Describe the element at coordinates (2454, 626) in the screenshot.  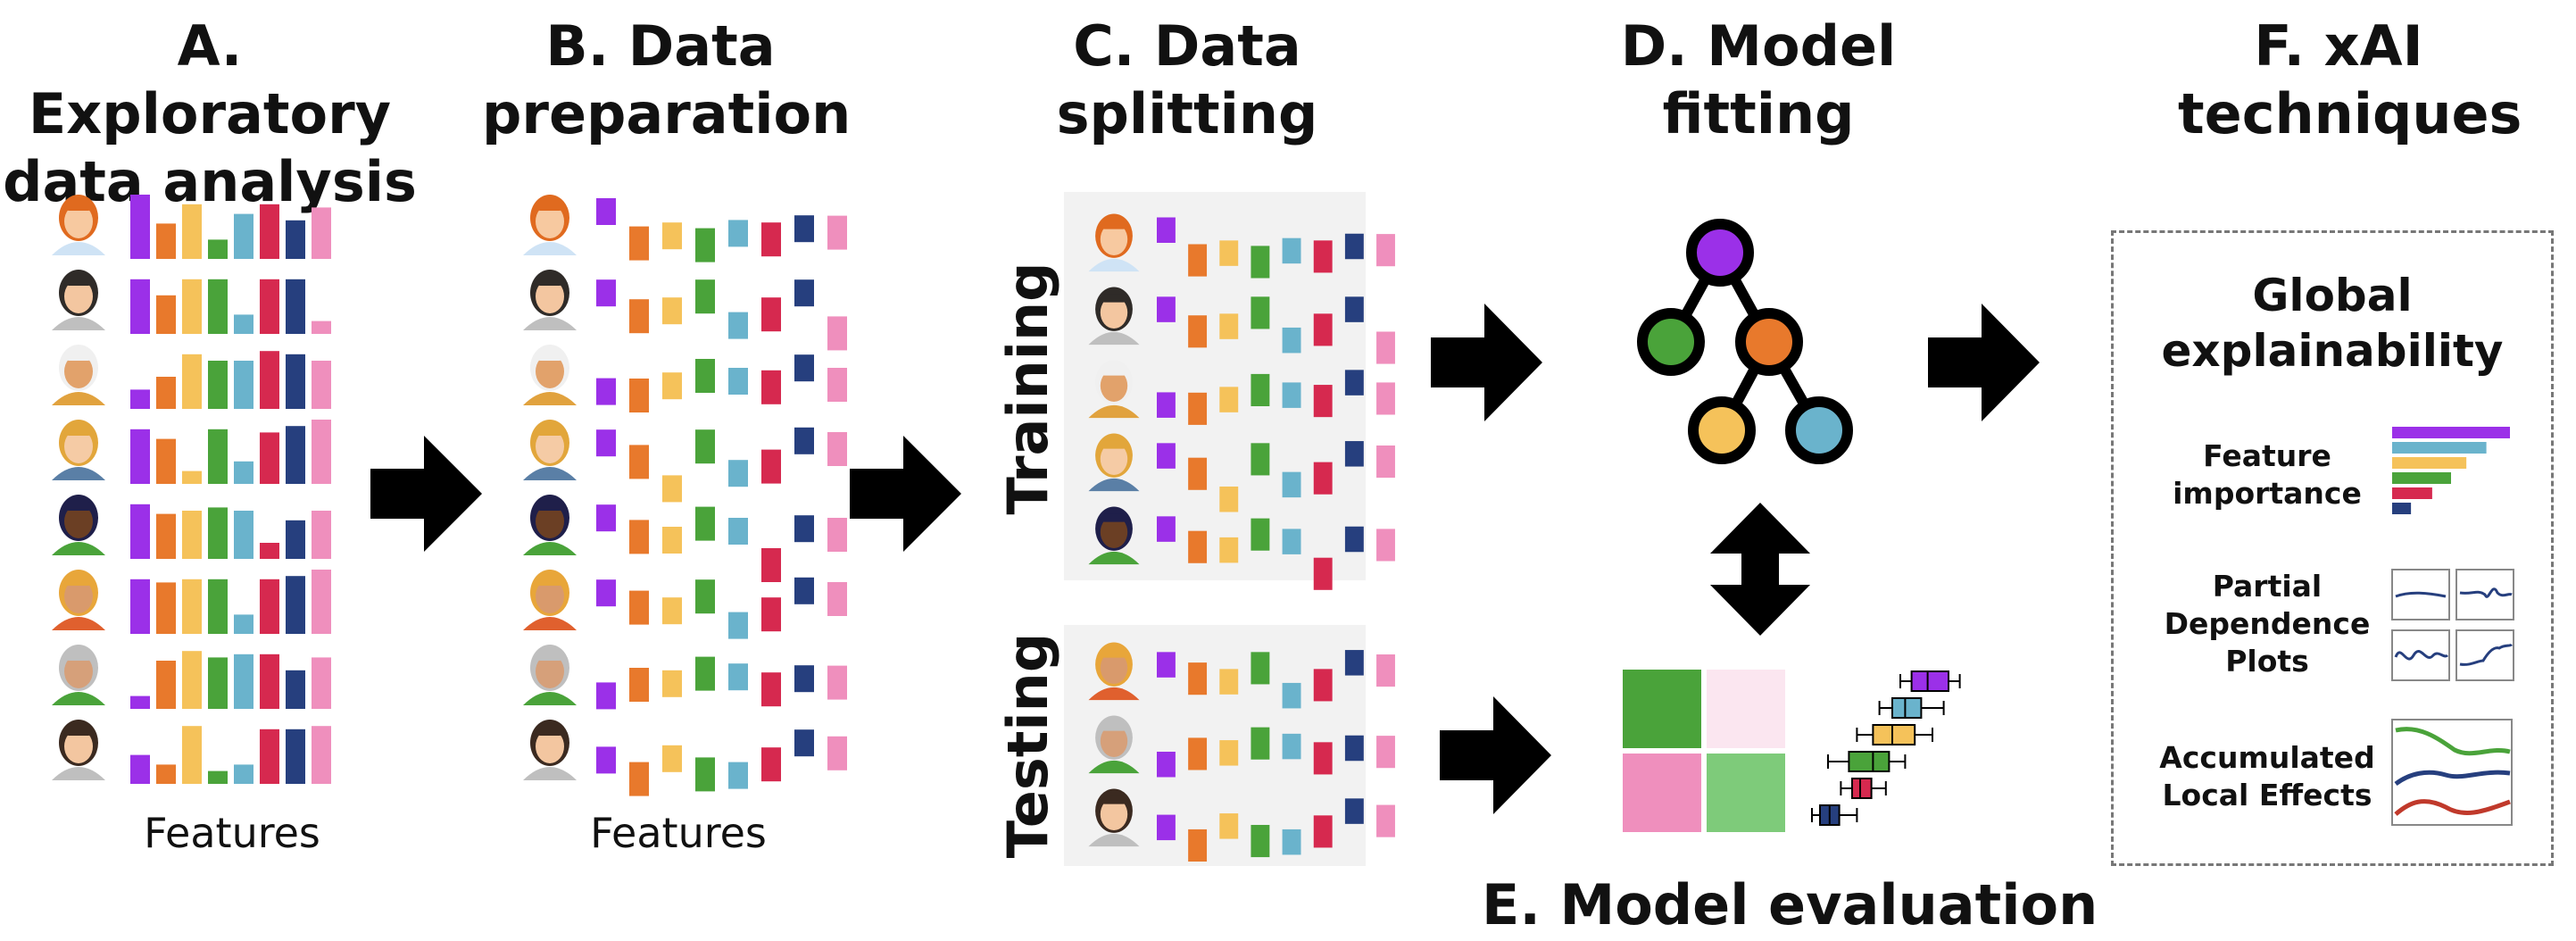
I see `pdp-lines` at that location.